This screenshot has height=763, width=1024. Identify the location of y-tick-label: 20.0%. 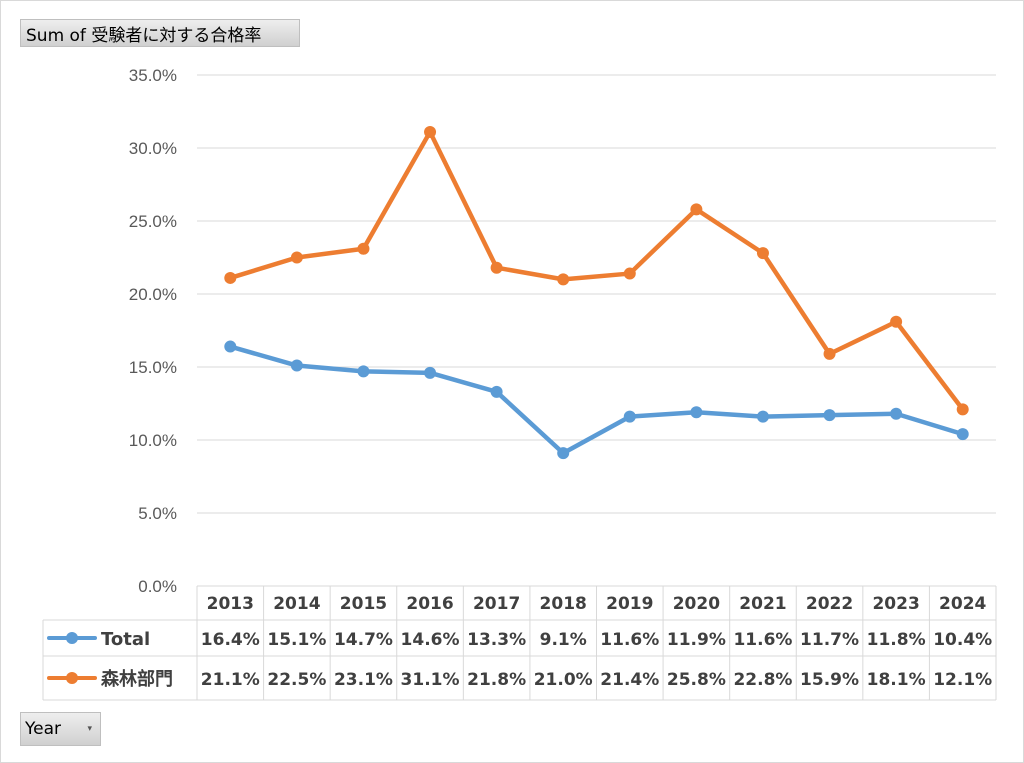
(153, 294).